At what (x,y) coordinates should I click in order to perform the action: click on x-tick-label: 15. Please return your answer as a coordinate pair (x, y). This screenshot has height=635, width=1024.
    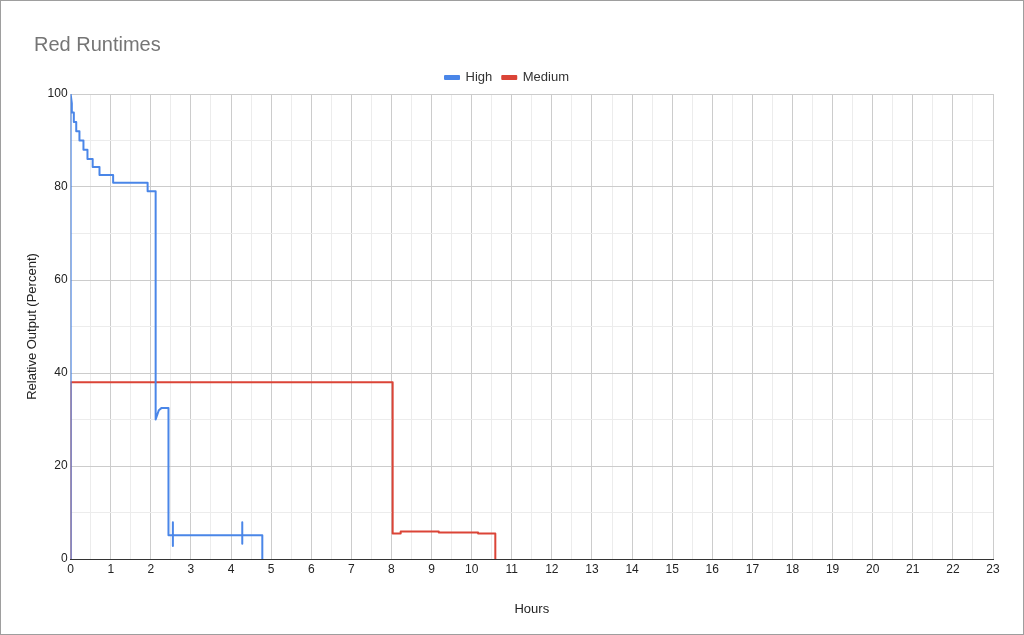
    Looking at the image, I should click on (672, 568).